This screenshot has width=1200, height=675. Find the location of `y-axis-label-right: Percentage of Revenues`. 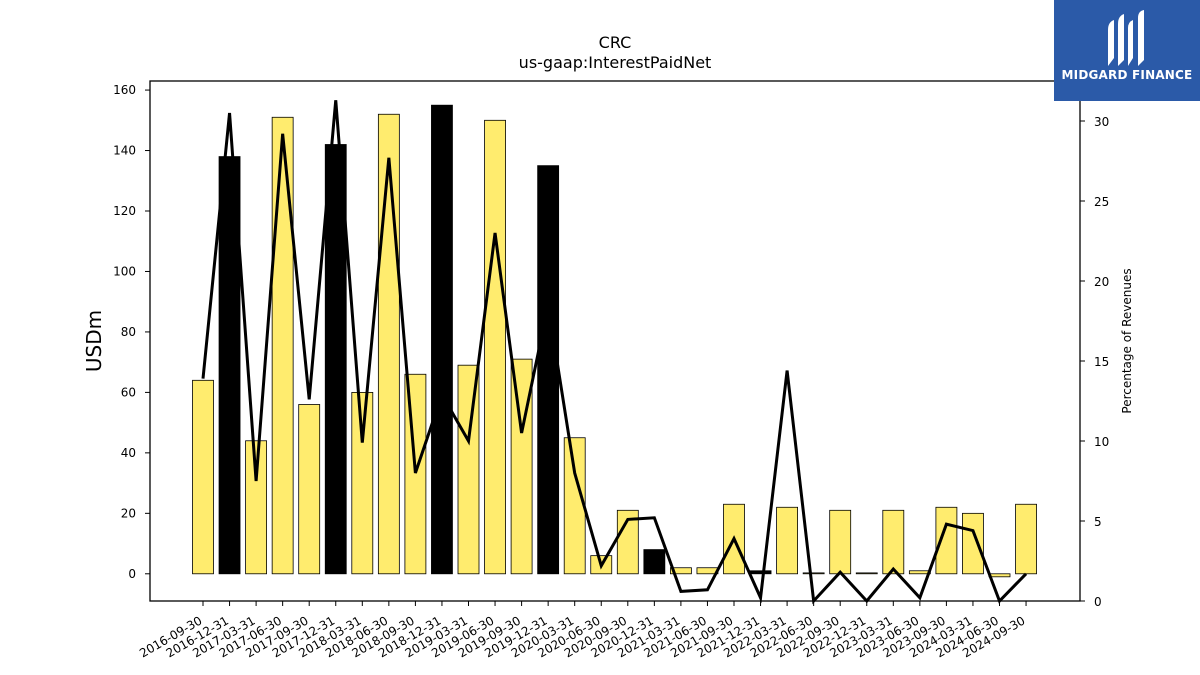

y-axis-label-right: Percentage of Revenues is located at coordinates (1127, 340).